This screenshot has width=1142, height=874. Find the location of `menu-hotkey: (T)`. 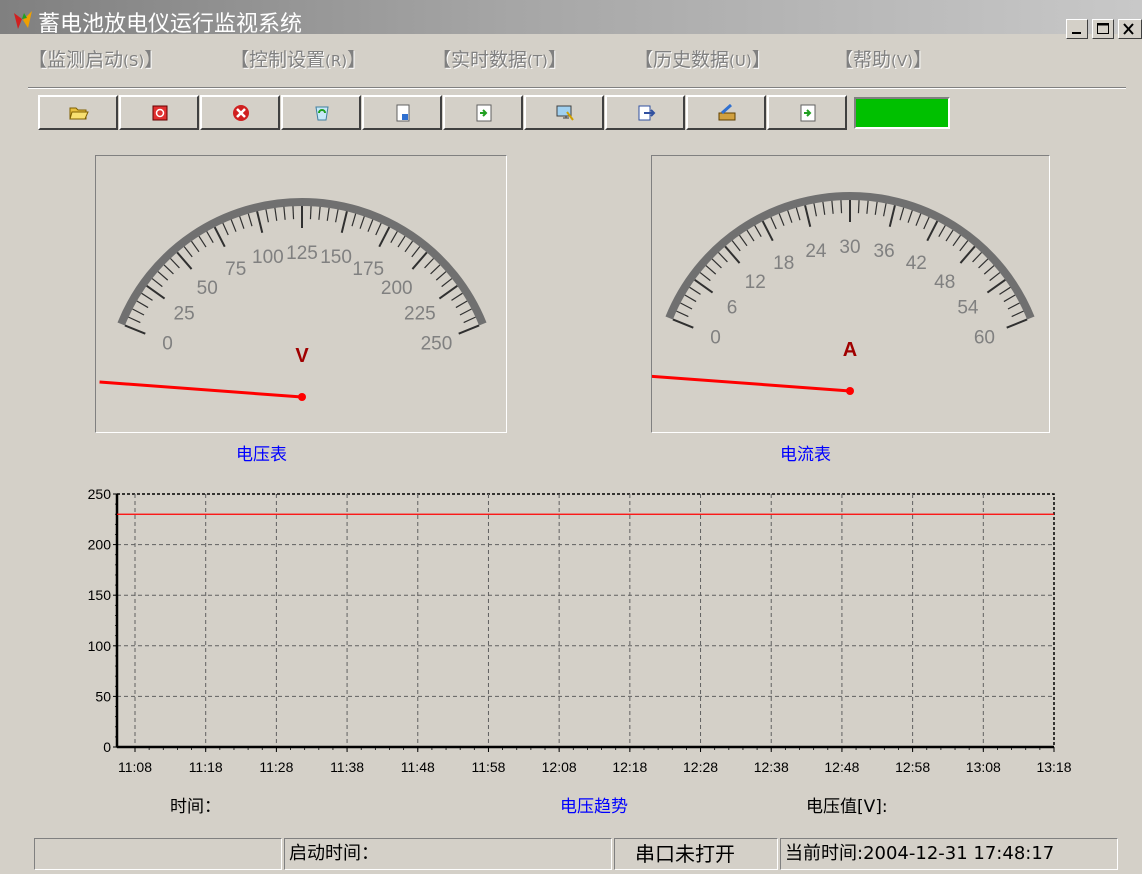

menu-hotkey: (T) is located at coordinates (537, 61).